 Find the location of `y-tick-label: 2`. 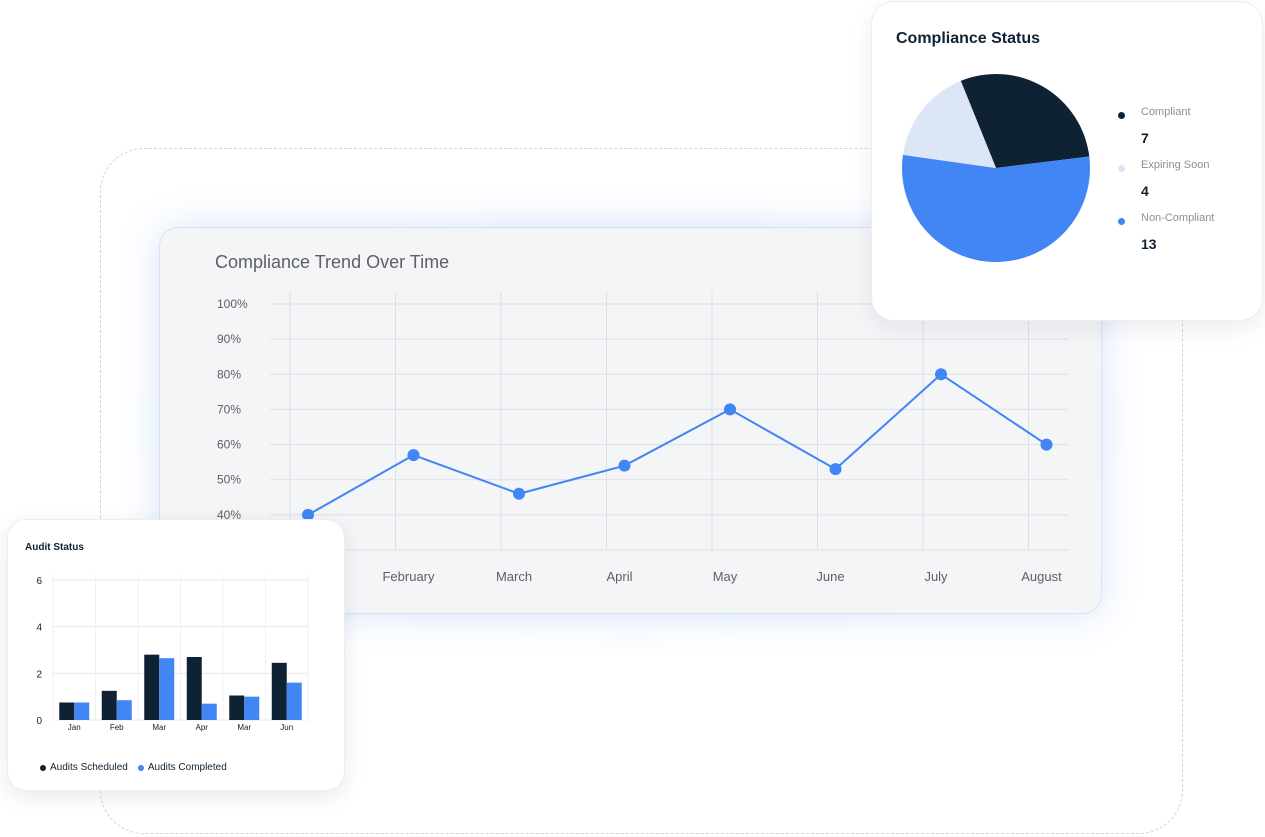

y-tick-label: 2 is located at coordinates (39, 674).